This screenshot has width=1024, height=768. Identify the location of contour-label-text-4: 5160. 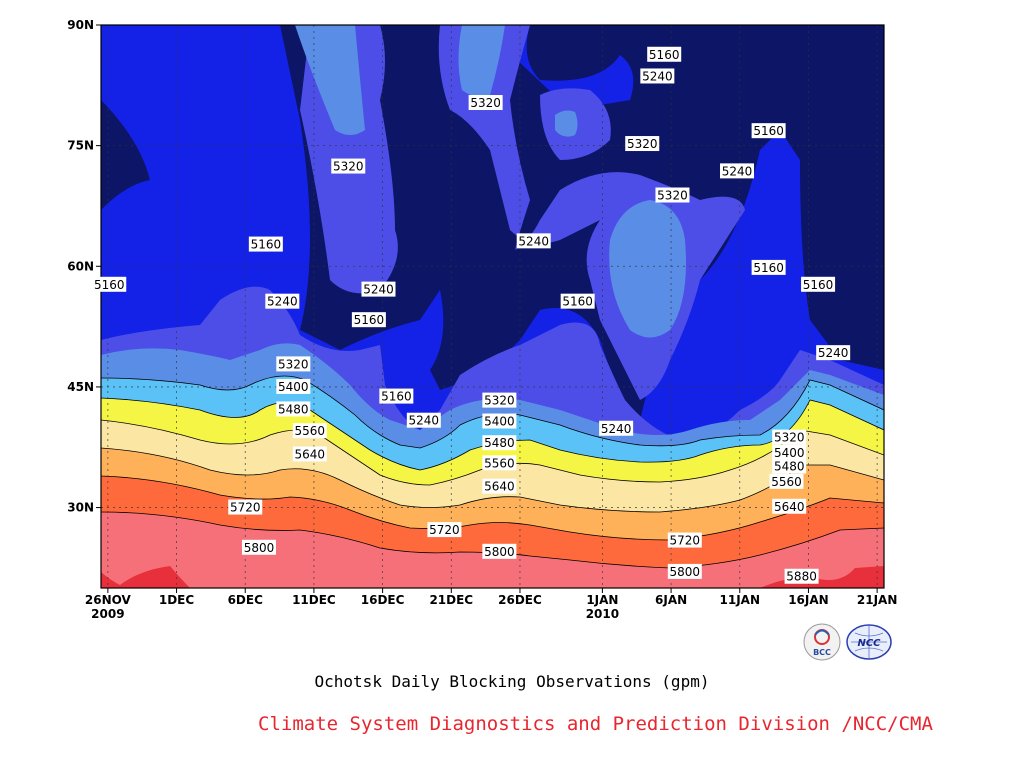
(768, 131).